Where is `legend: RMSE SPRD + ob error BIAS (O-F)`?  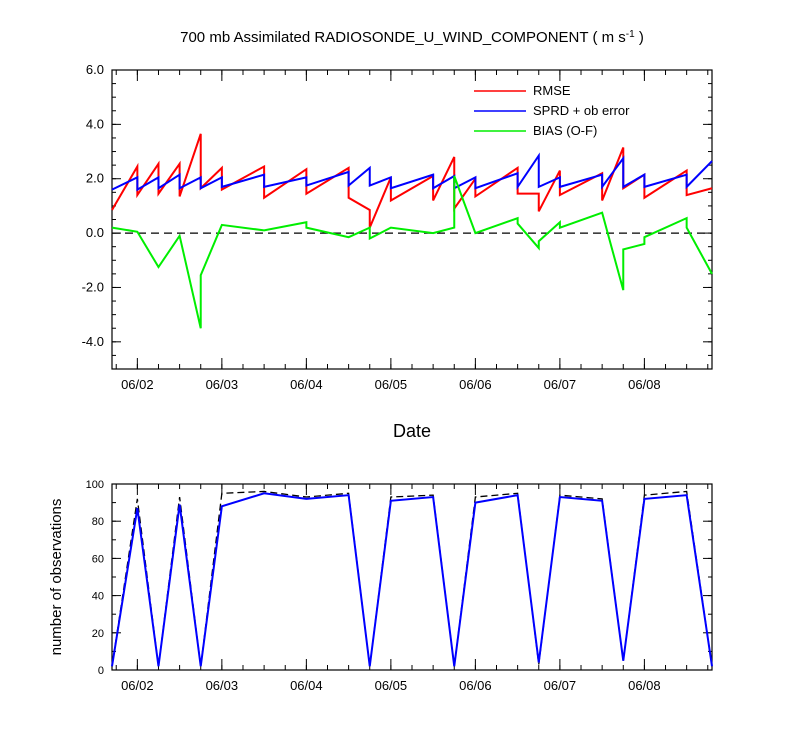
legend: RMSE SPRD + ob error BIAS (O-F) is located at coordinates (552, 110).